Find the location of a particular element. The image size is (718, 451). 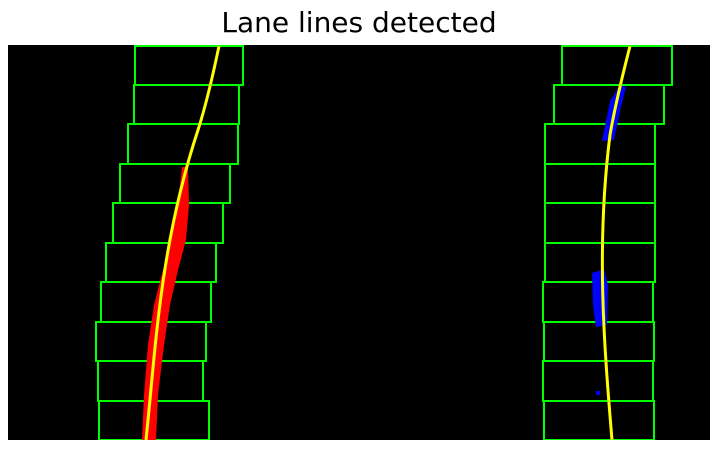

right-lane-pixel-dot is located at coordinates (598, 393).